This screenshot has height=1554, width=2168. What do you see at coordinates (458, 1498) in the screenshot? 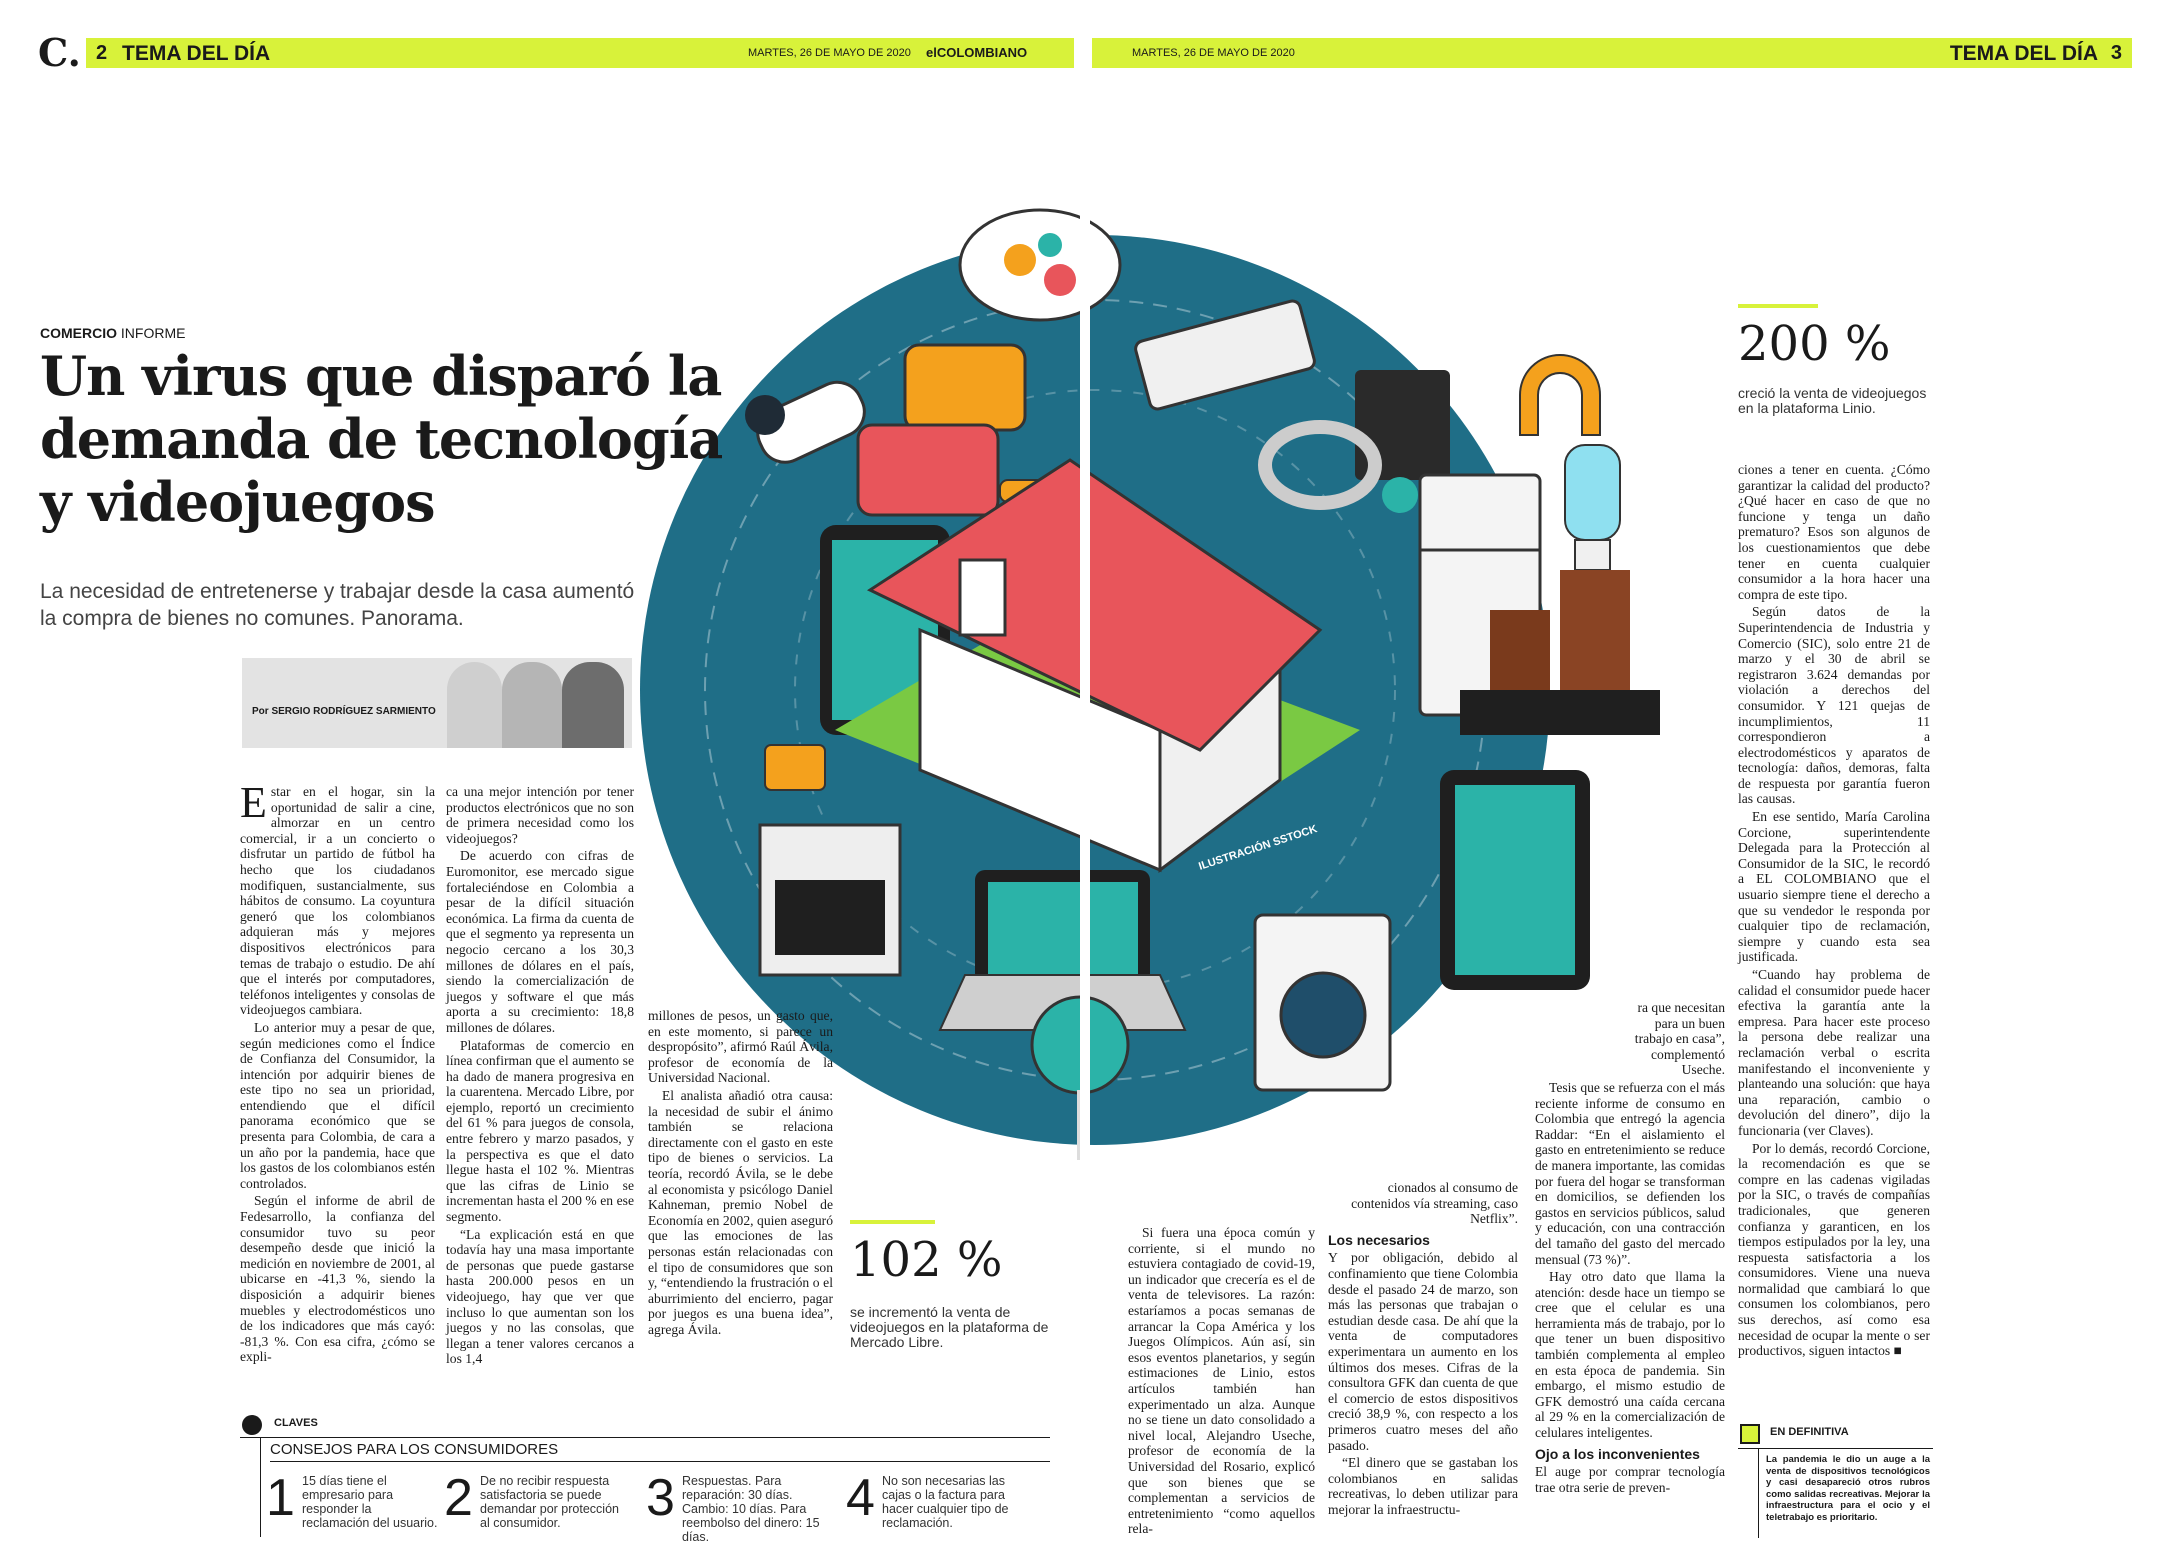
I see `tip-number: 2` at bounding box center [458, 1498].